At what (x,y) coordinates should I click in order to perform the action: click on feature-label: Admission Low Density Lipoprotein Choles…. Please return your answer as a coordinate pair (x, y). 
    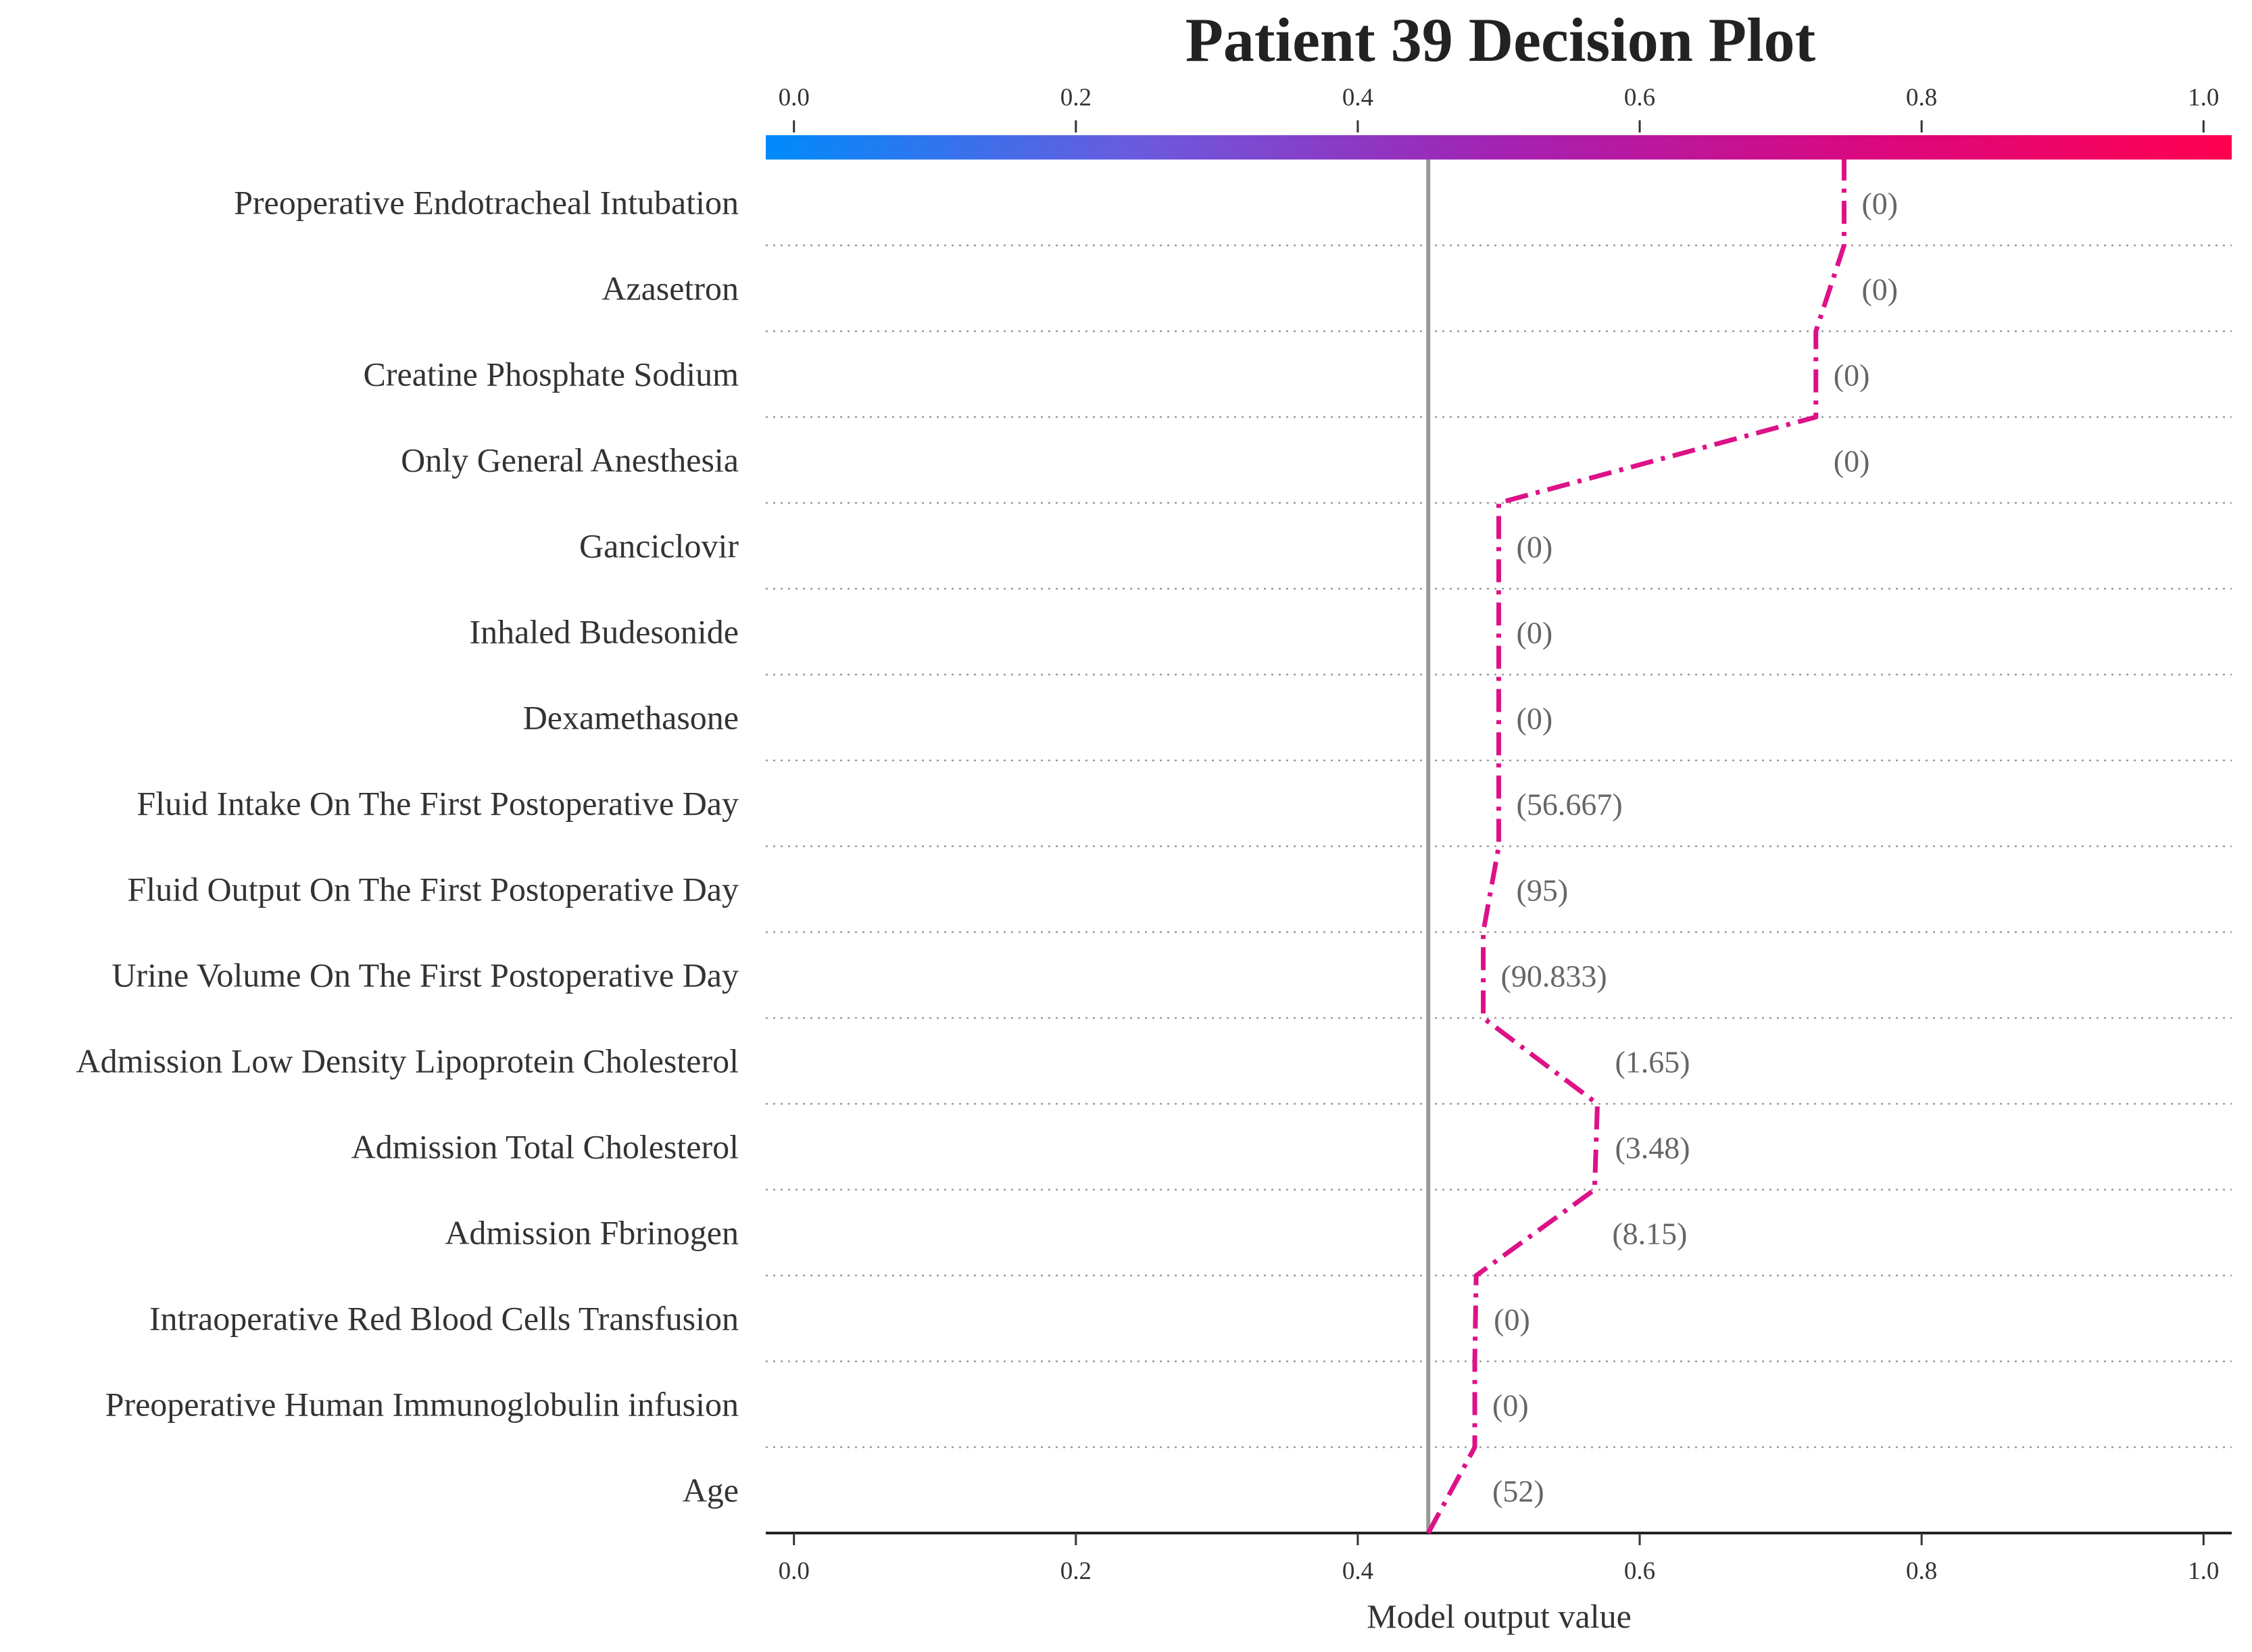
    Looking at the image, I should click on (407, 1061).